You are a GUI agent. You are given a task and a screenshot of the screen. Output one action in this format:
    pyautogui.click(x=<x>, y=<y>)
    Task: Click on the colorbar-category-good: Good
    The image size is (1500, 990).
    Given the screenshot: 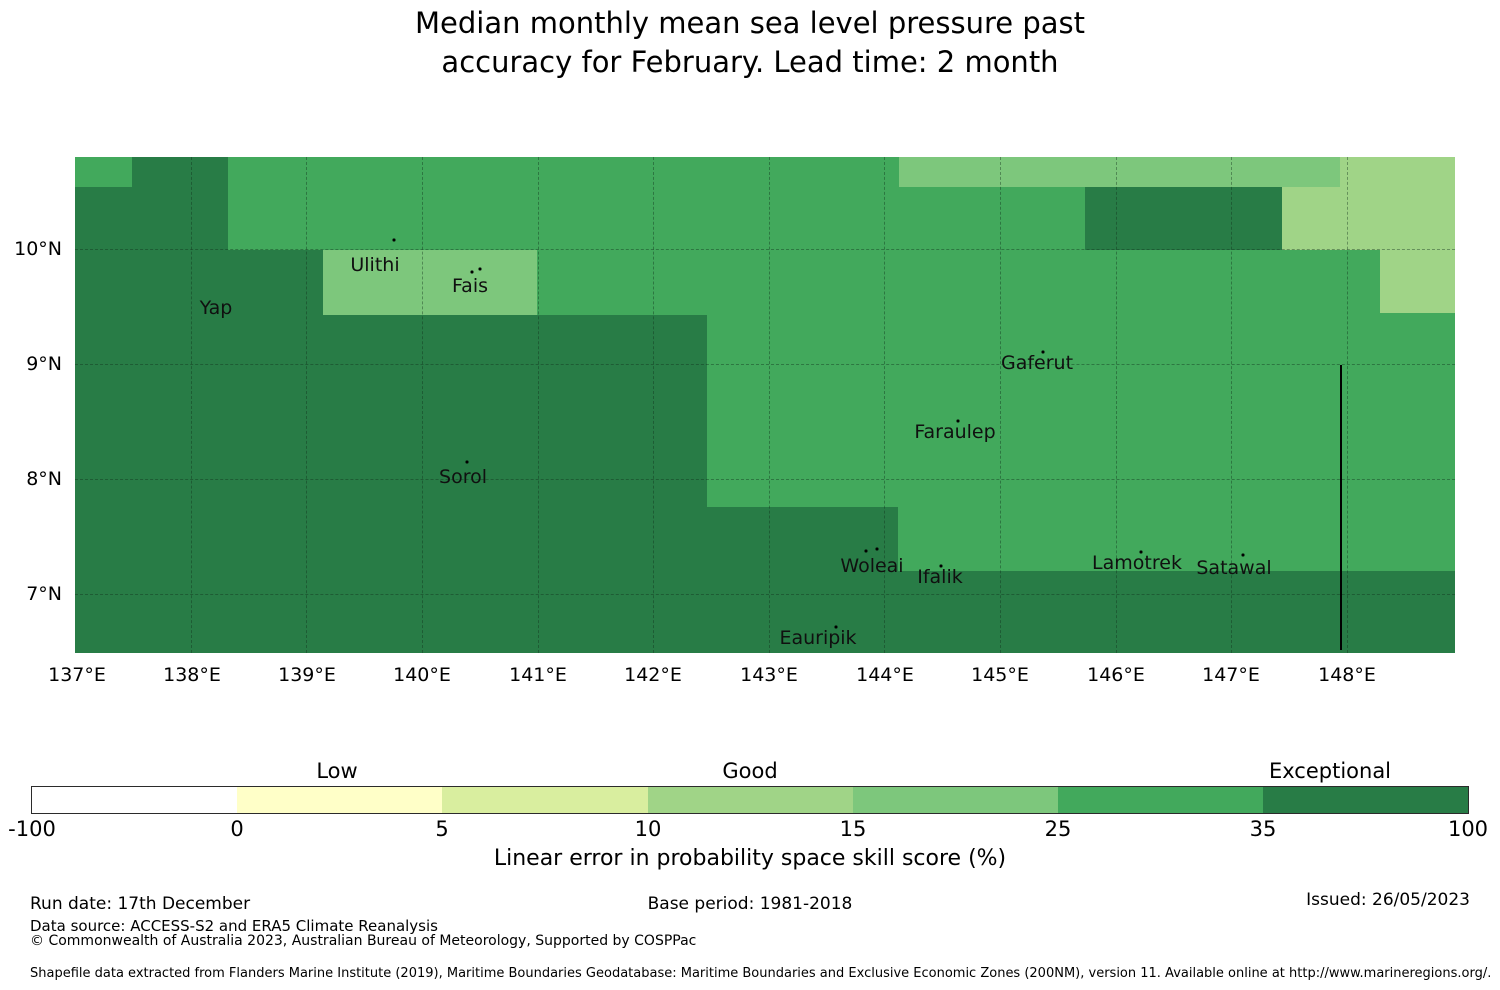 What is the action you would take?
    pyautogui.click(x=750, y=771)
    